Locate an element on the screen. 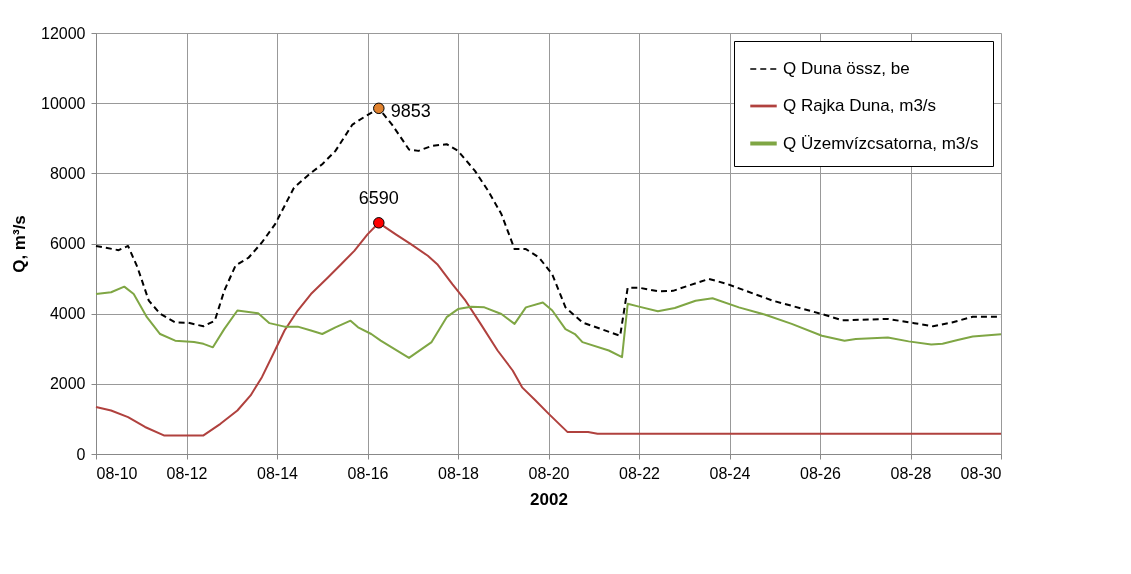 This screenshot has height=574, width=1131. annotation: 6590 is located at coordinates (378, 197).